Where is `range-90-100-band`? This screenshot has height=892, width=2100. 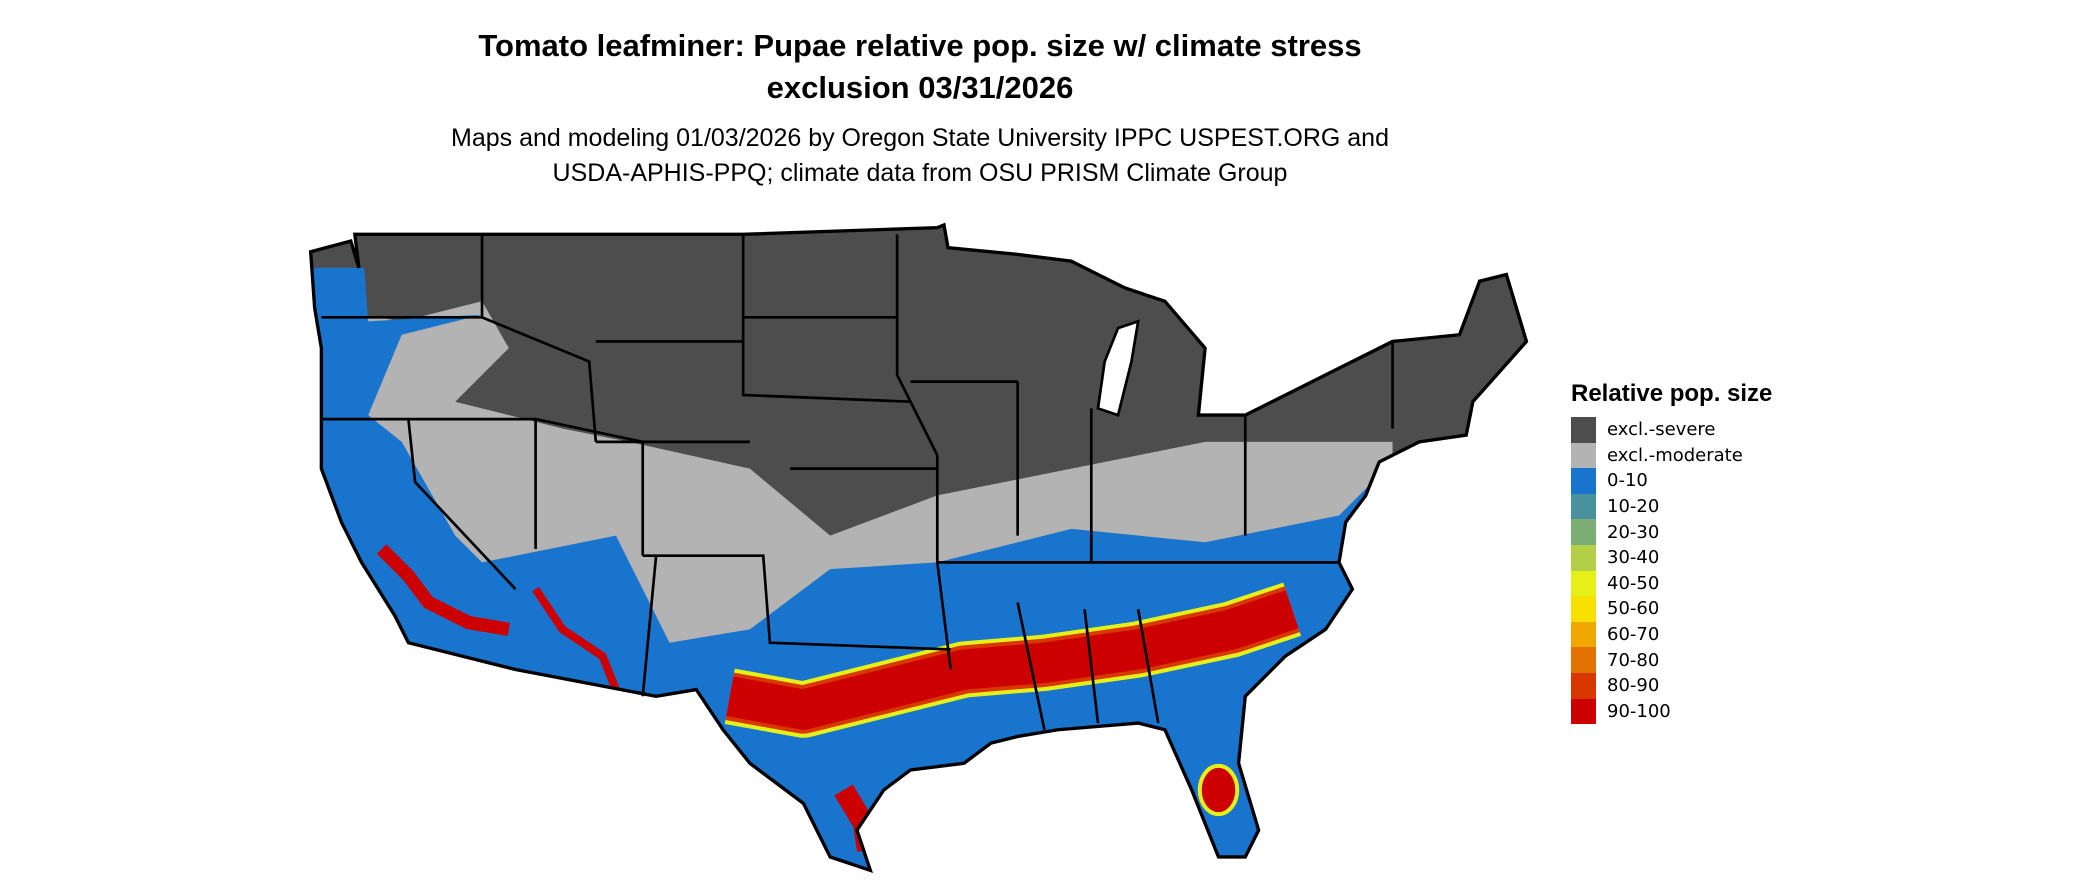 range-90-100-band is located at coordinates (1012, 660).